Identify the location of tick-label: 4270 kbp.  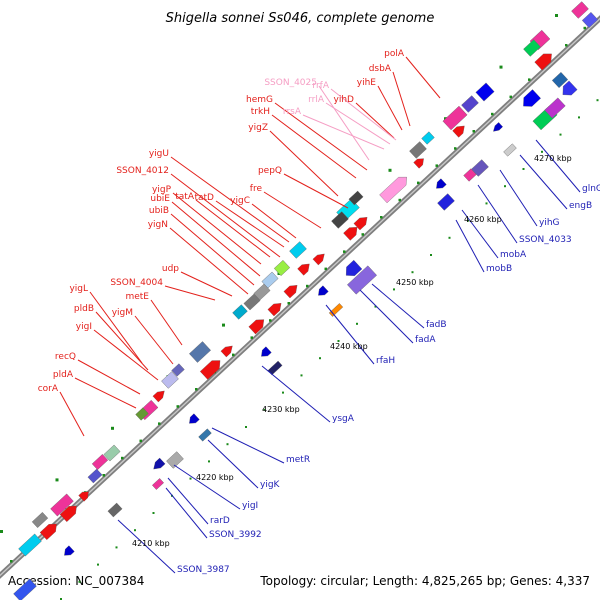
(553, 158).